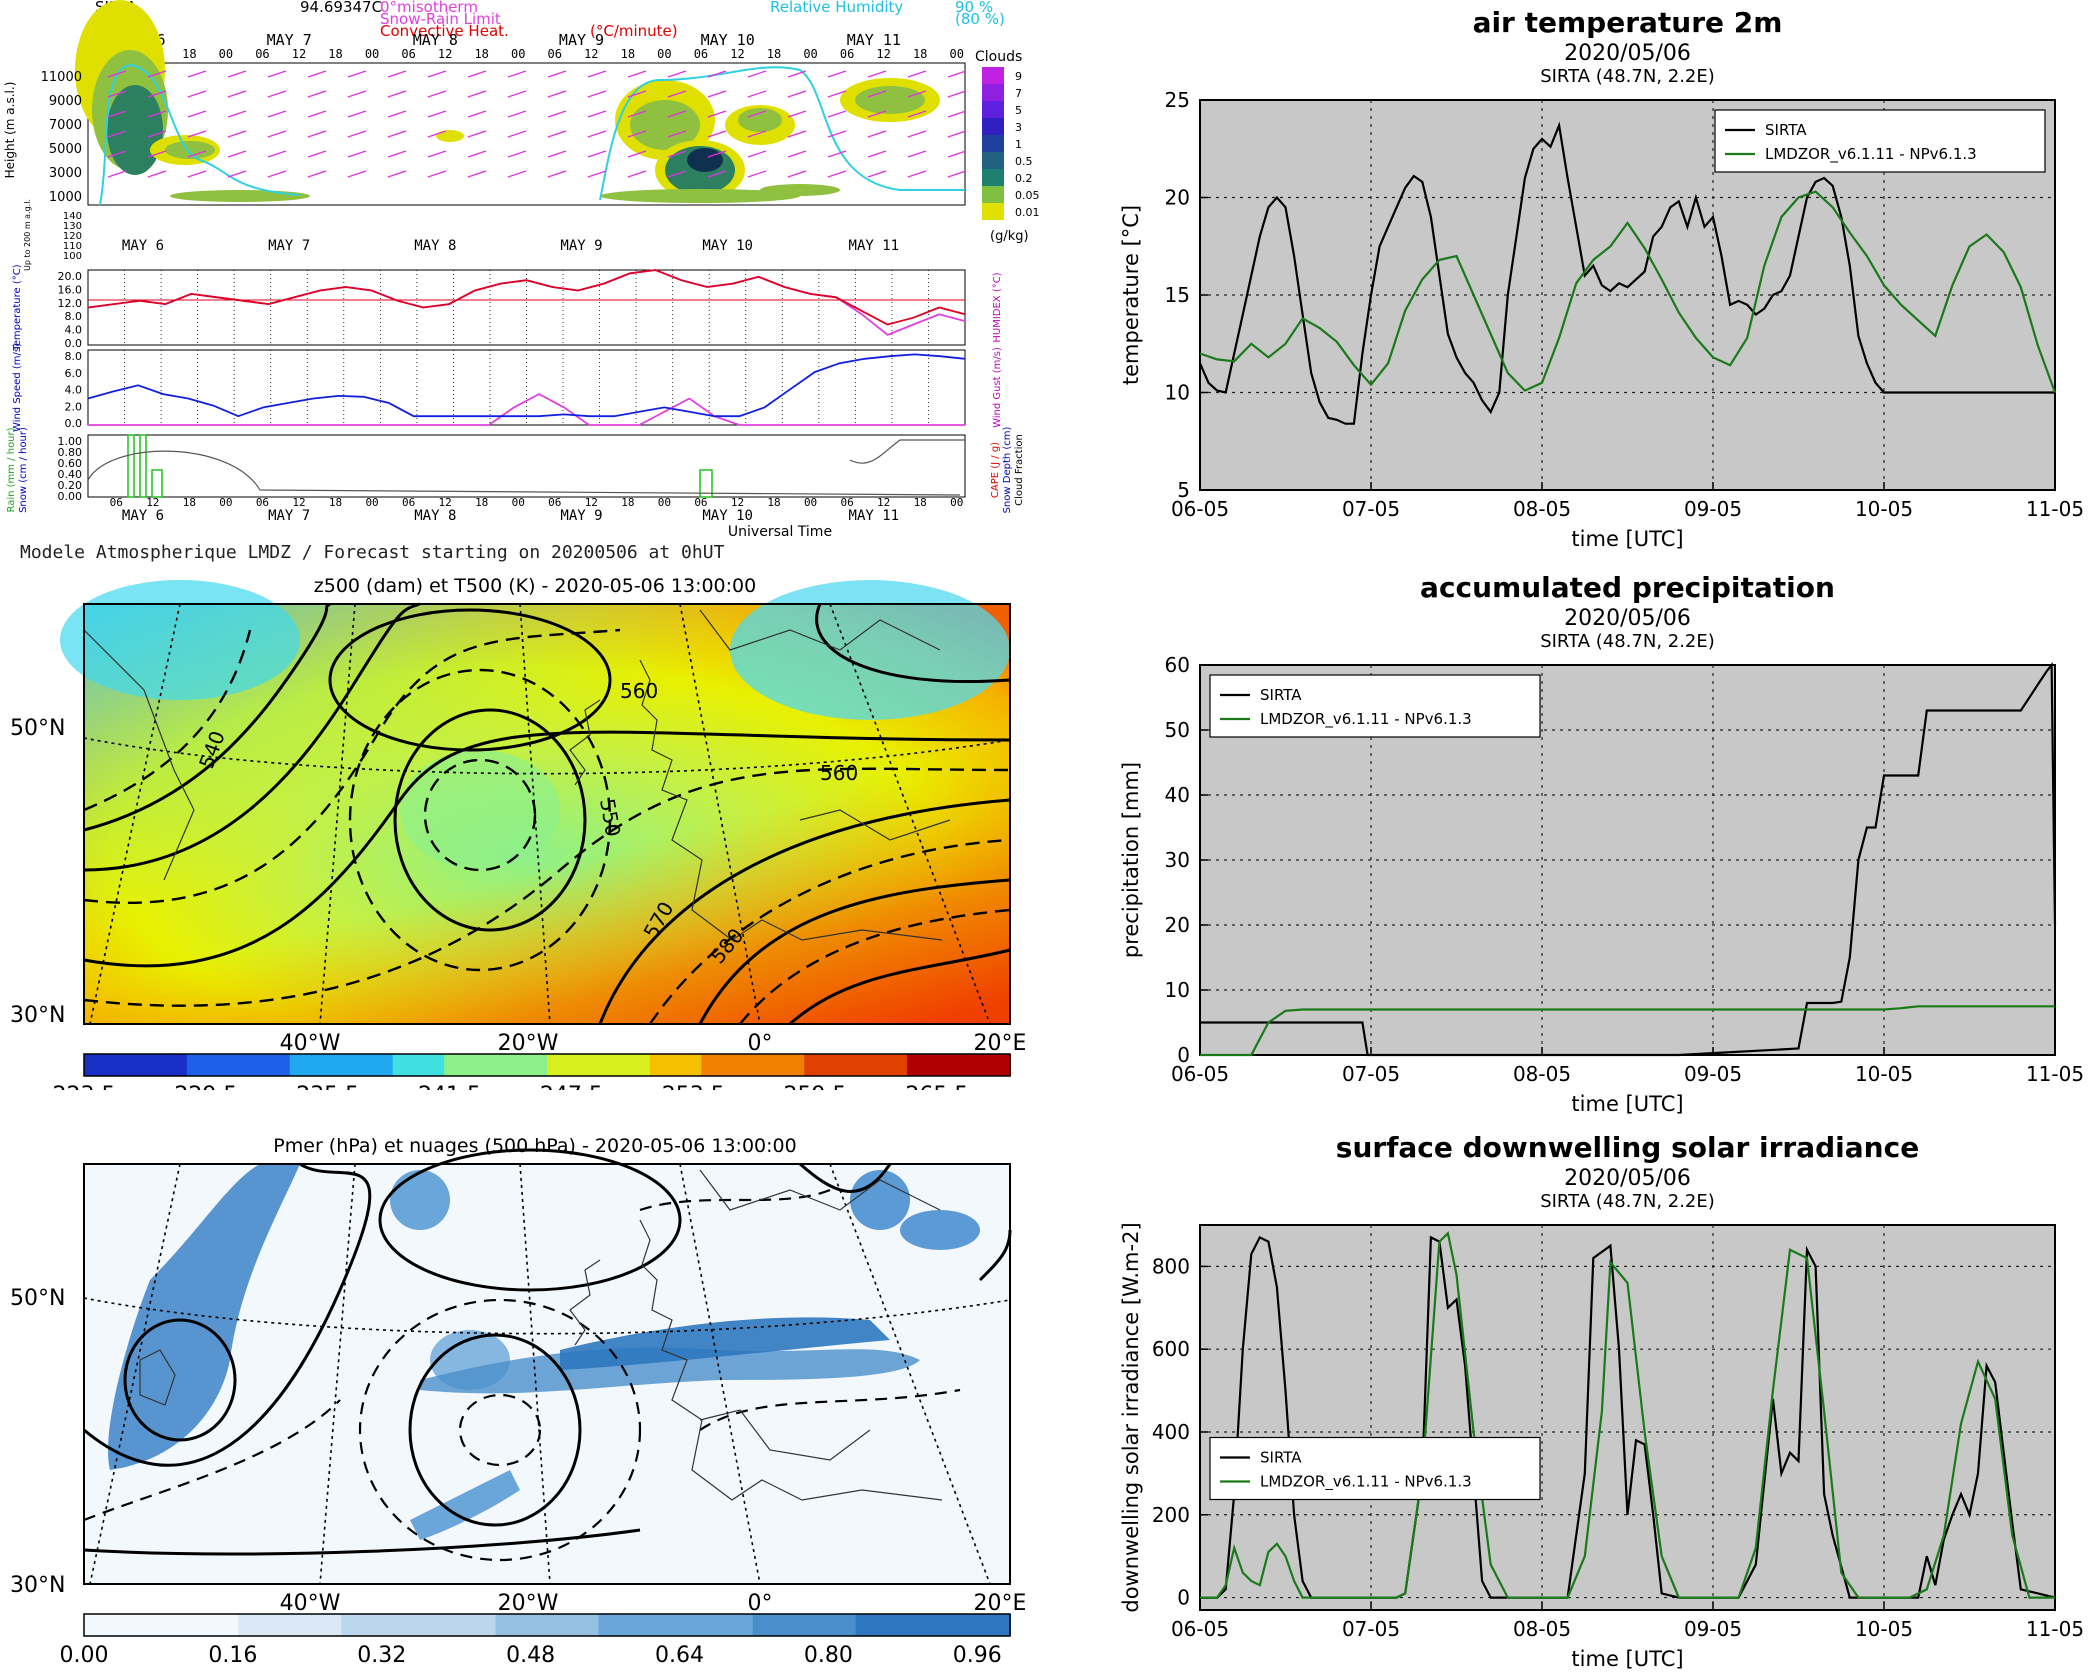 The width and height of the screenshot is (2100, 1680). I want to click on rain-bar, so click(131, 466).